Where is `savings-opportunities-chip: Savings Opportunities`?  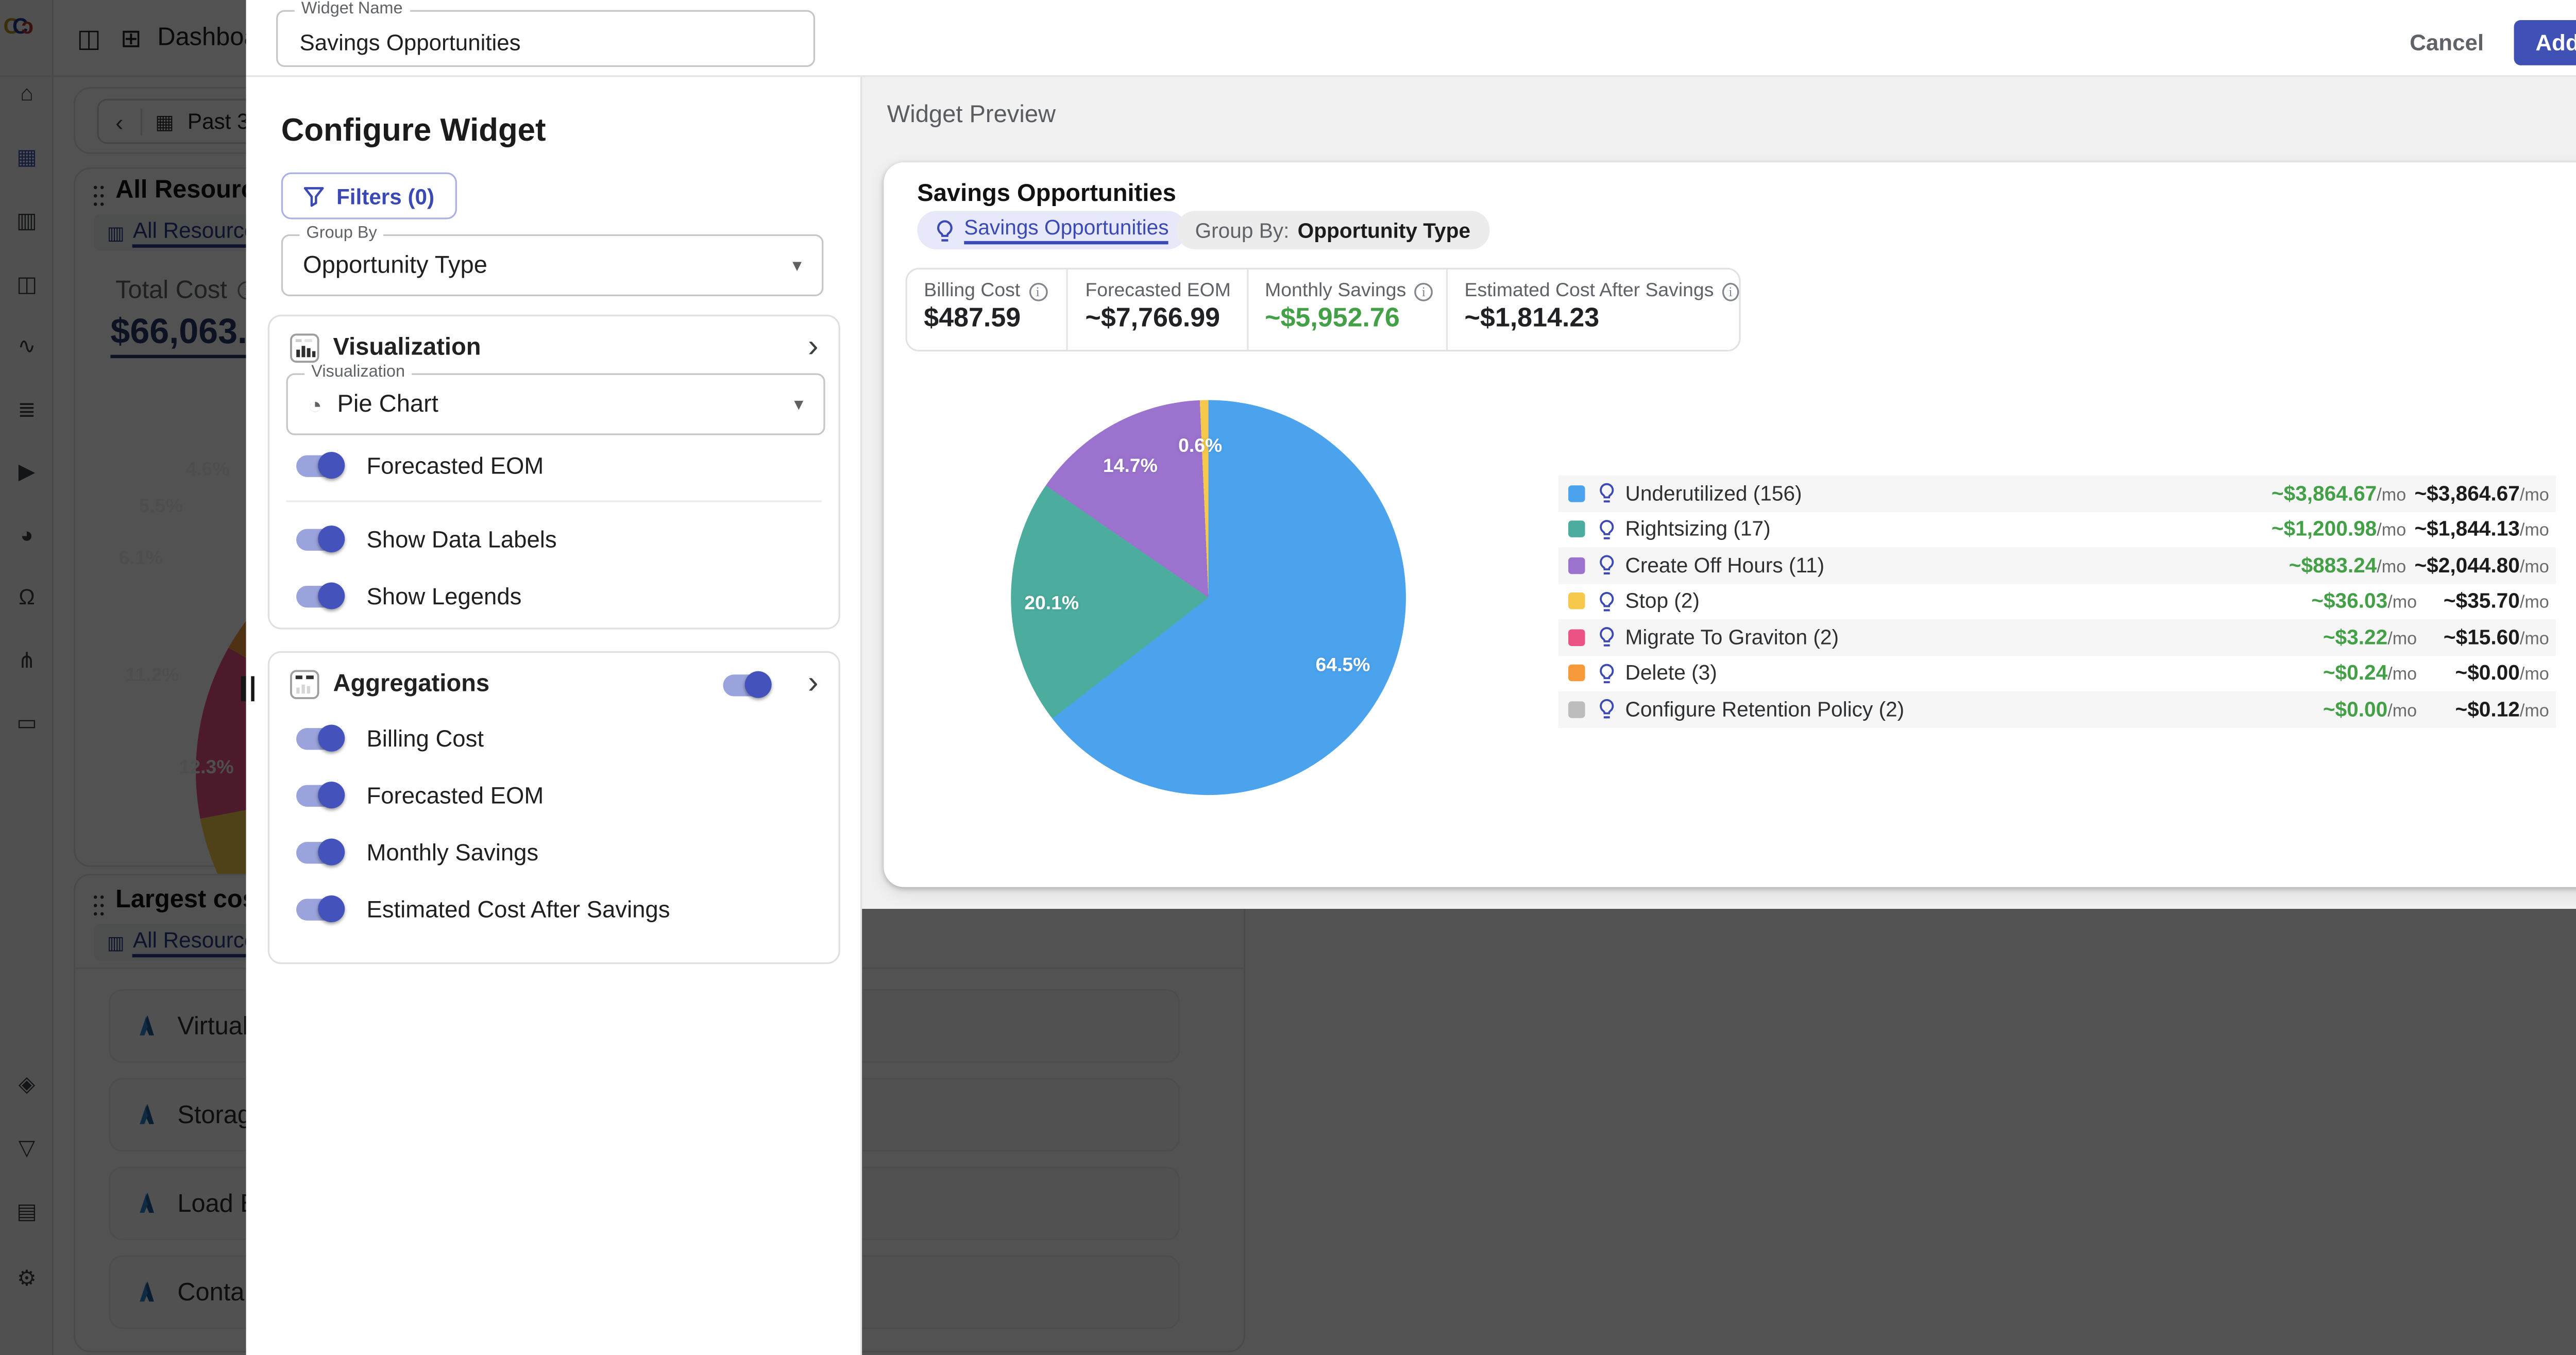
savings-opportunities-chip: Savings Opportunities is located at coordinates (1052, 230).